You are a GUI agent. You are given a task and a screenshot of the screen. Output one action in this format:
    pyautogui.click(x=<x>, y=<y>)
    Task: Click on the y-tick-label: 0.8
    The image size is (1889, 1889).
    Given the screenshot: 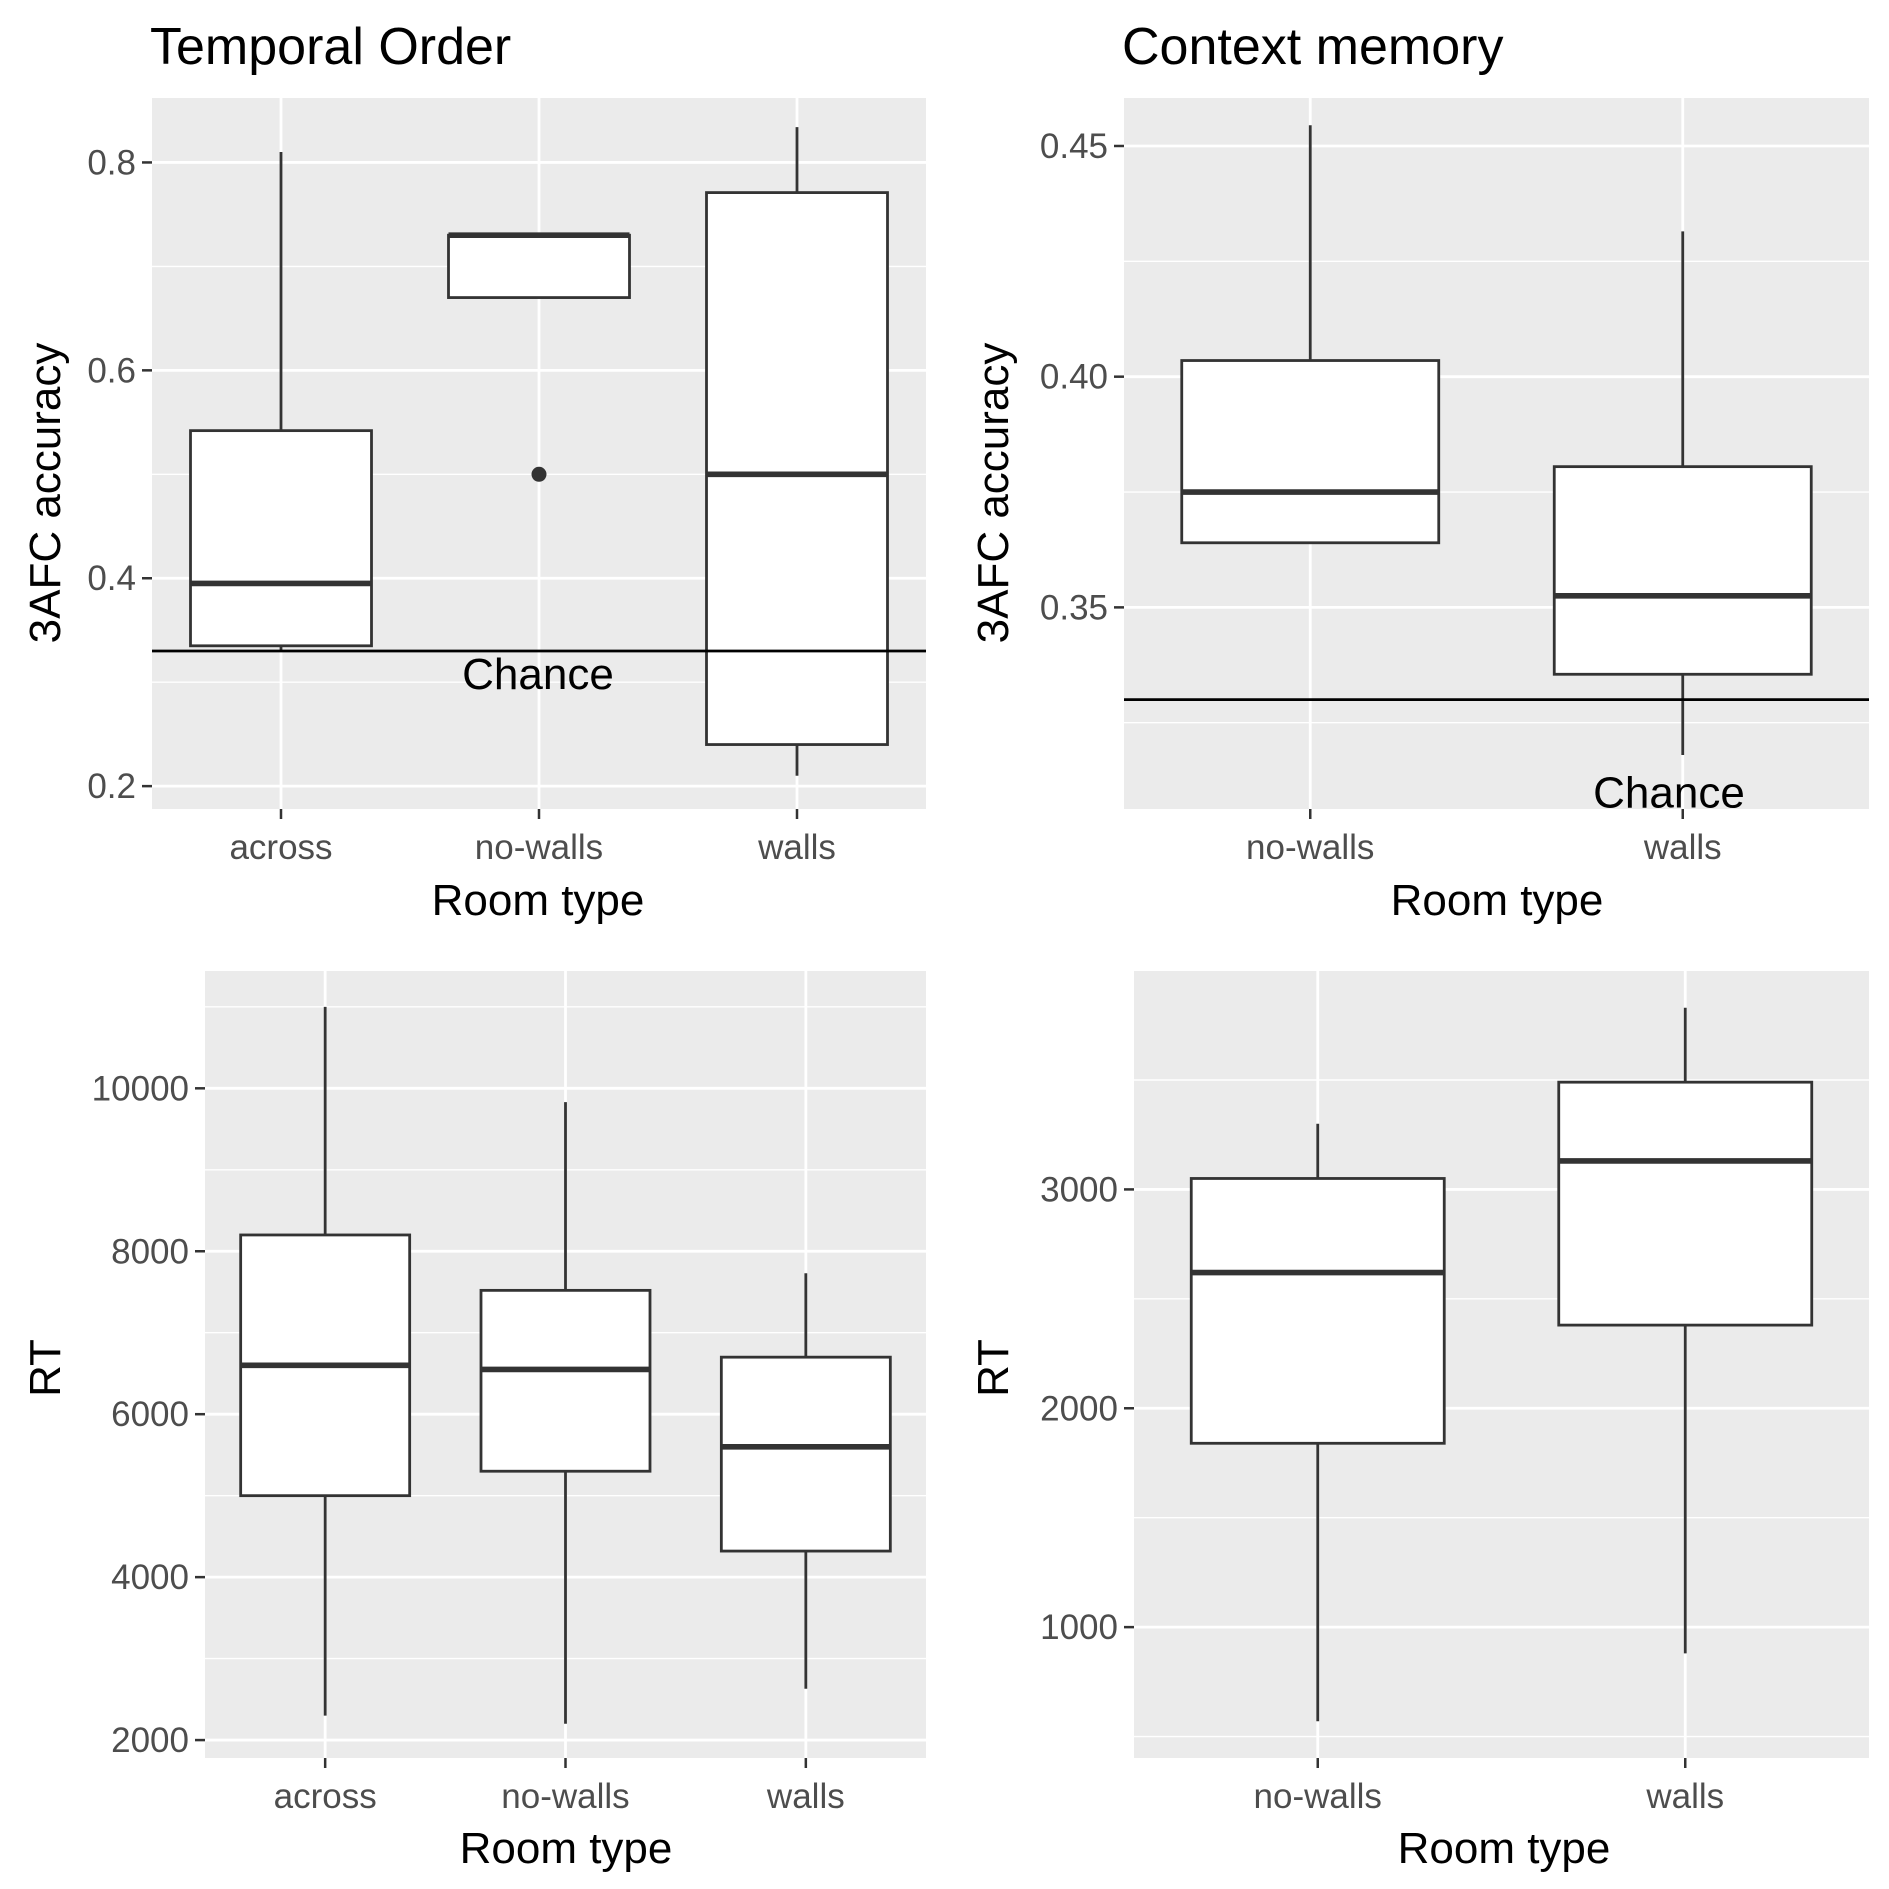 What is the action you would take?
    pyautogui.click(x=111, y=162)
    